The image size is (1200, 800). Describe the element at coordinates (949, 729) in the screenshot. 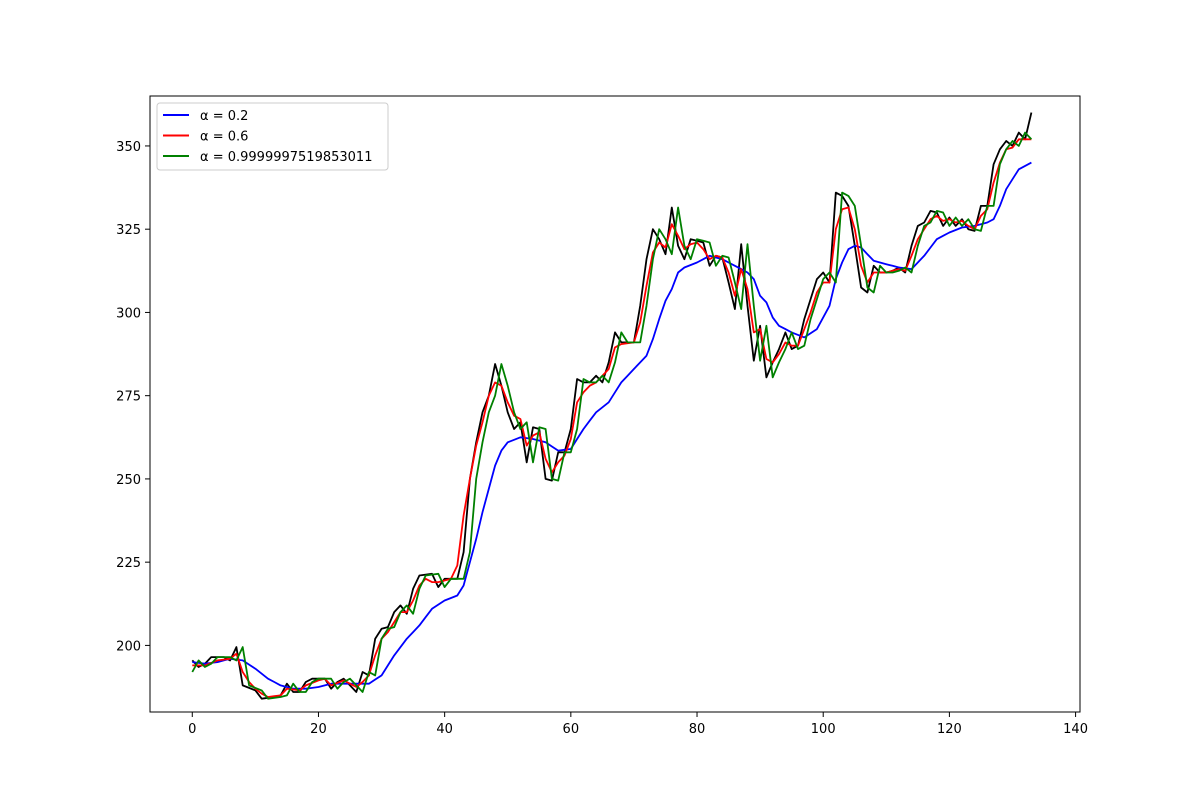

I see `x-tick-label: 120` at that location.